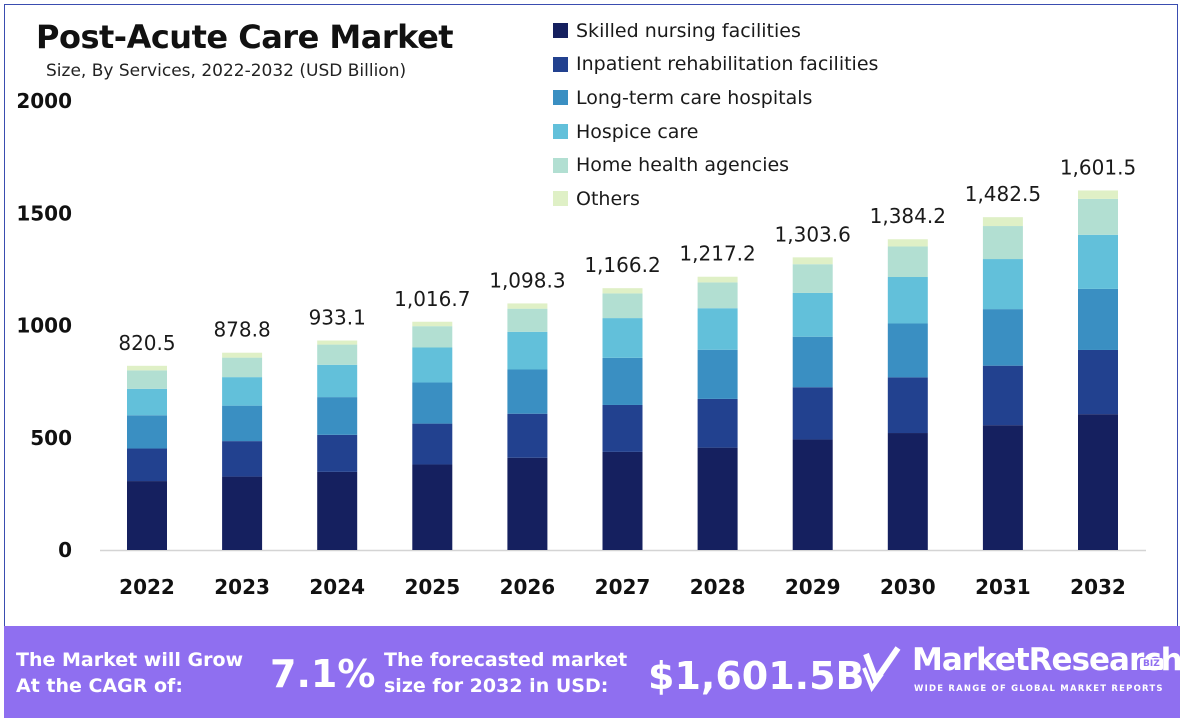  Describe the element at coordinates (130, 660) in the screenshot. I see `cagr-label-line1: The Market will Grow` at that location.